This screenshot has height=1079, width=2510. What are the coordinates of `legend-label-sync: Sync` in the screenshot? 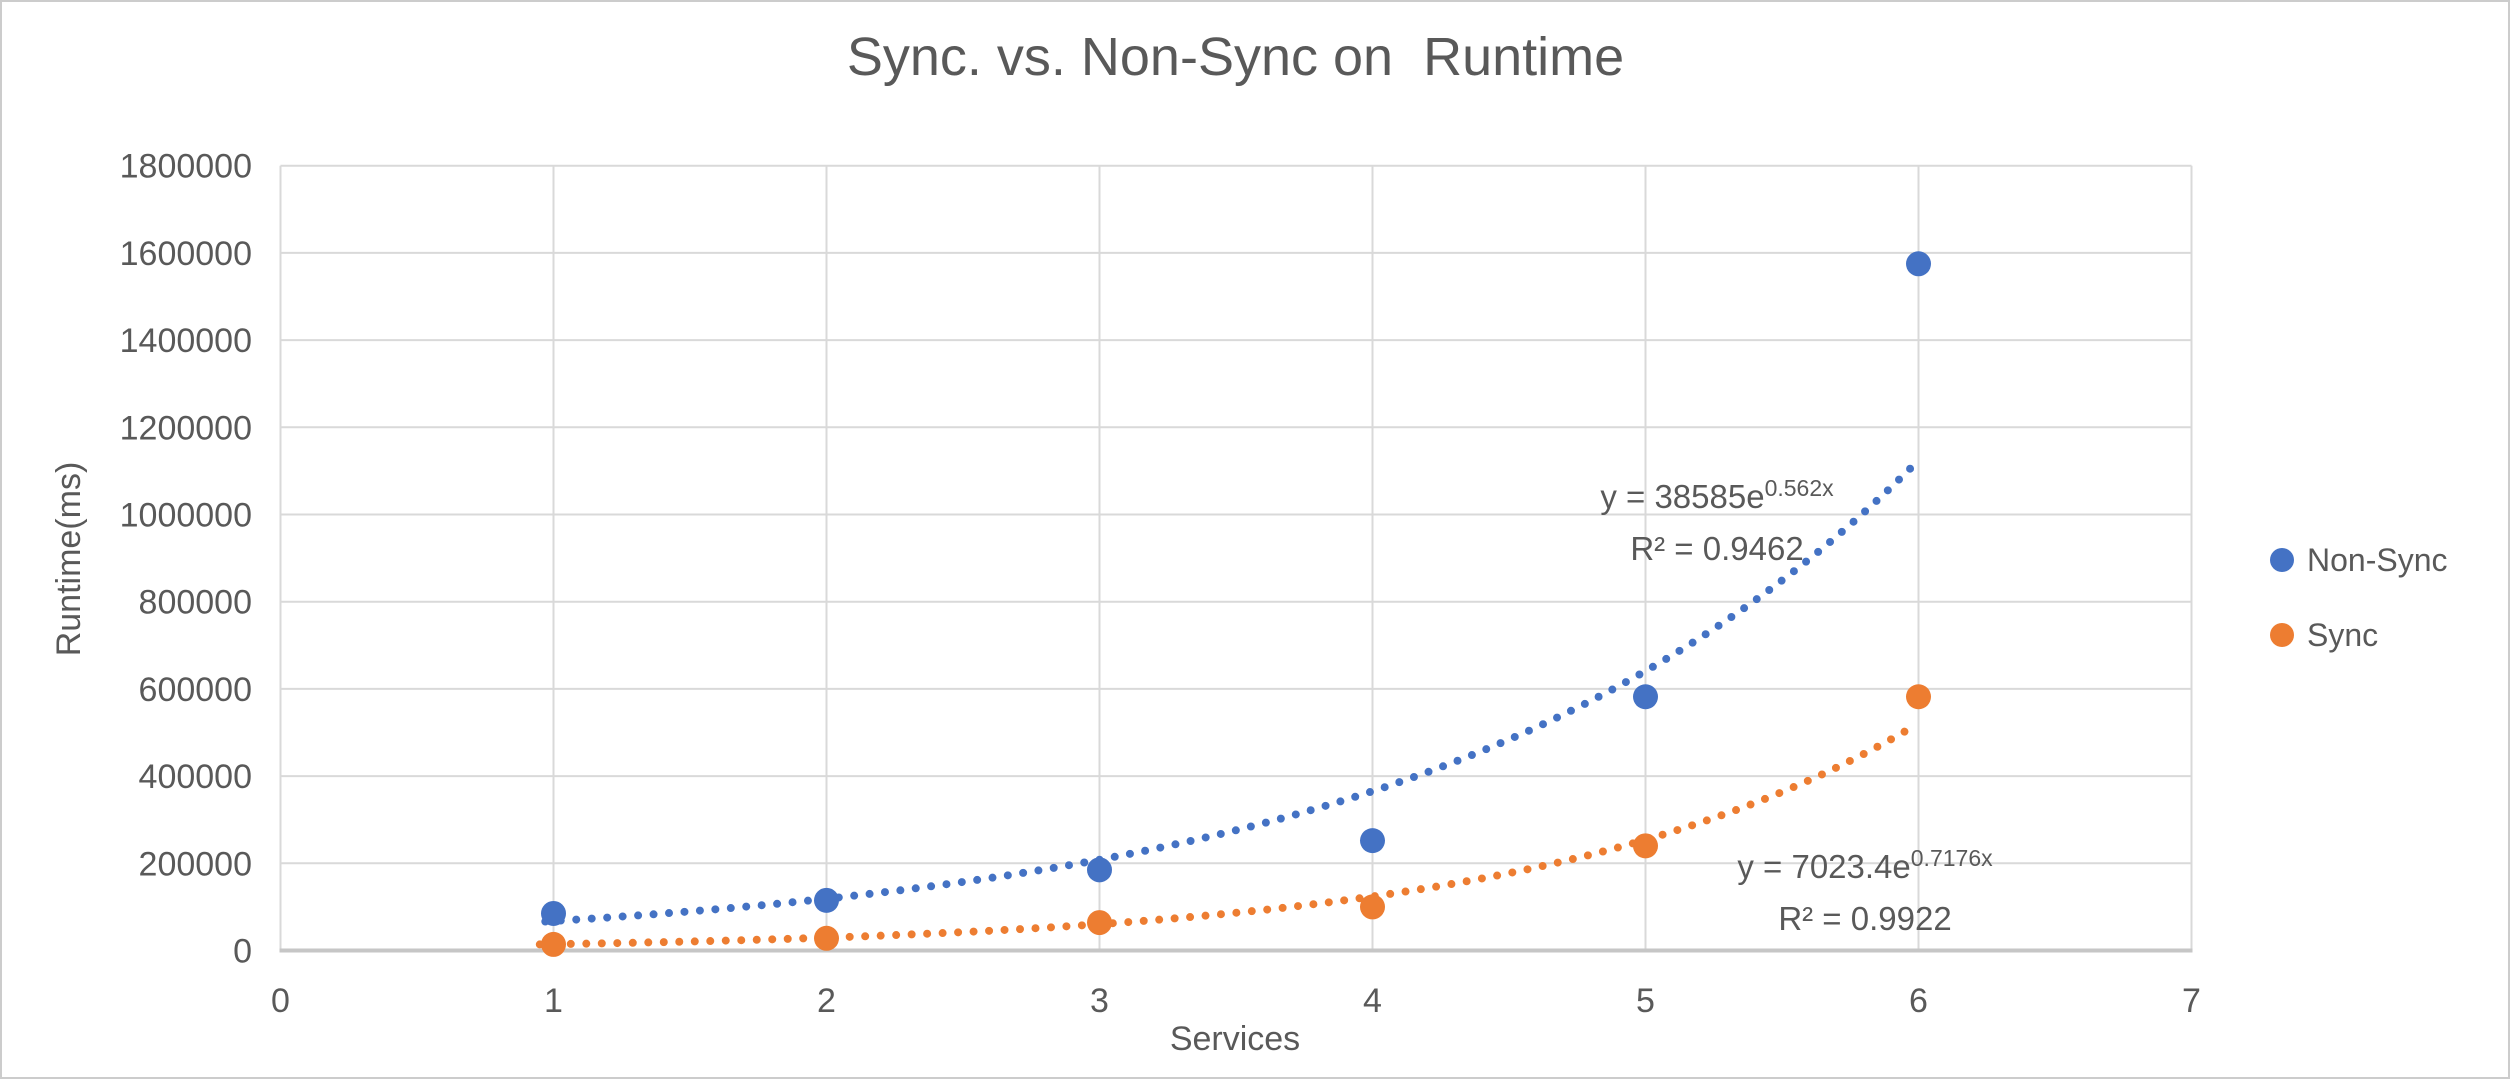 It's located at (2343, 634).